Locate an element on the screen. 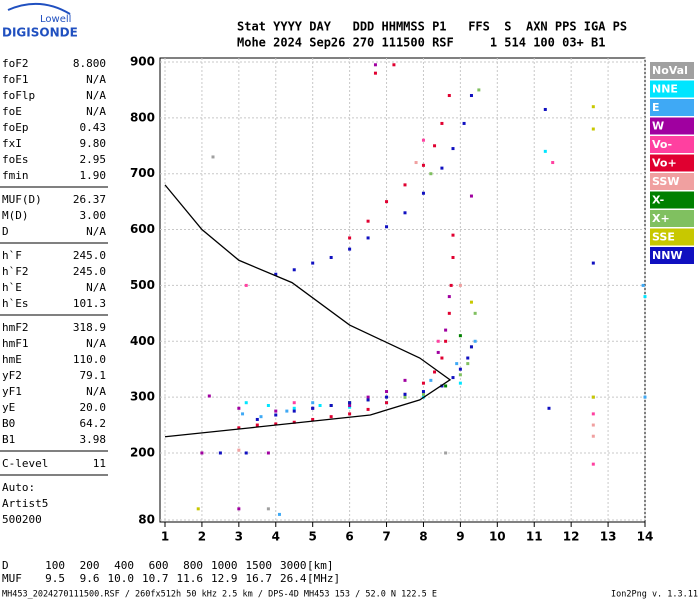 The image size is (700, 600). param-name: h`F is located at coordinates (12, 255).